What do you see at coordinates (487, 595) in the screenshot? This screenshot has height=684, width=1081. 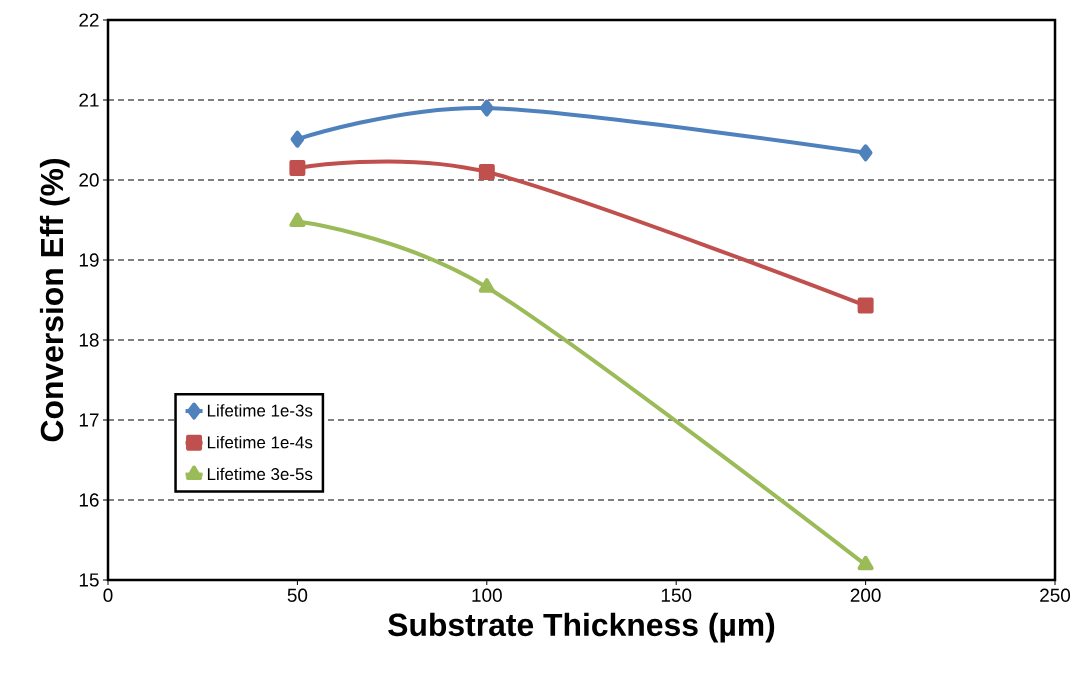 I see `x-tick-label: 100` at bounding box center [487, 595].